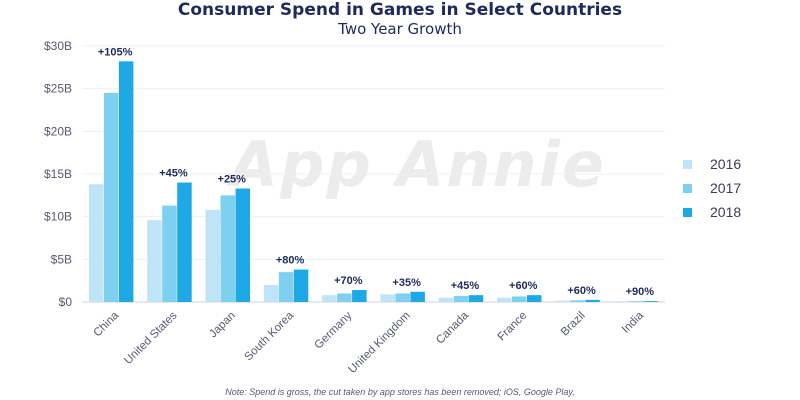 The image size is (800, 400). Describe the element at coordinates (725, 212) in the screenshot. I see `legend-label: 2018` at that location.